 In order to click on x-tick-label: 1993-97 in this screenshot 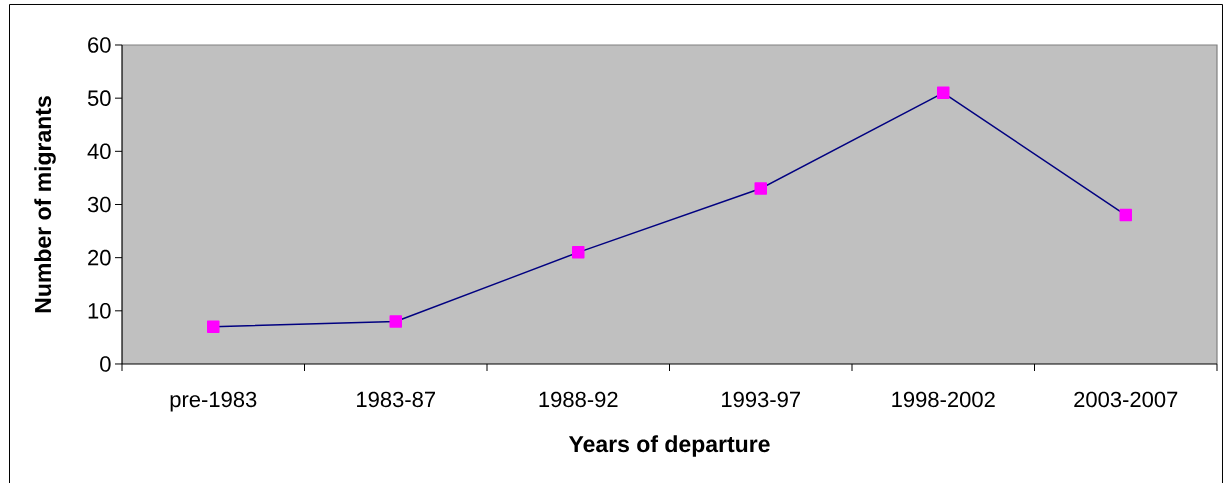, I will do `click(761, 399)`.